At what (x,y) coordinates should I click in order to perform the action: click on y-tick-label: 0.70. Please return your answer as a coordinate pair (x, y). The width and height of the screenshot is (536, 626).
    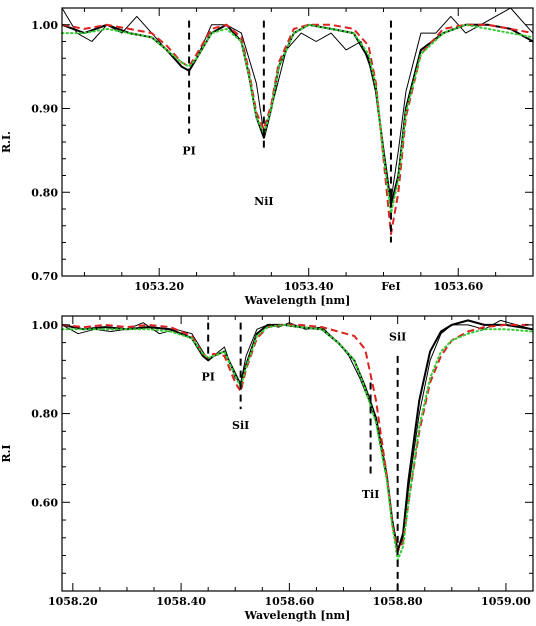
    Looking at the image, I should click on (44, 276).